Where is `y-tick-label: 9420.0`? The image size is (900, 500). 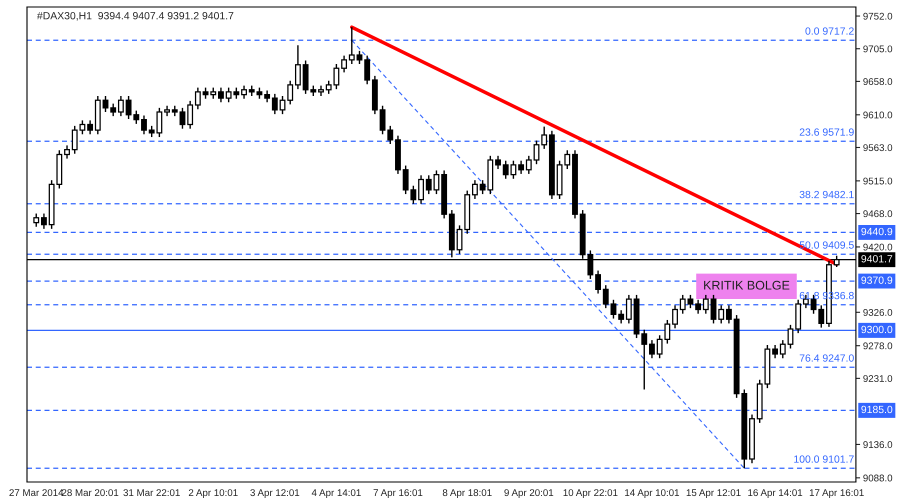
y-tick-label: 9420.0 is located at coordinates (877, 247).